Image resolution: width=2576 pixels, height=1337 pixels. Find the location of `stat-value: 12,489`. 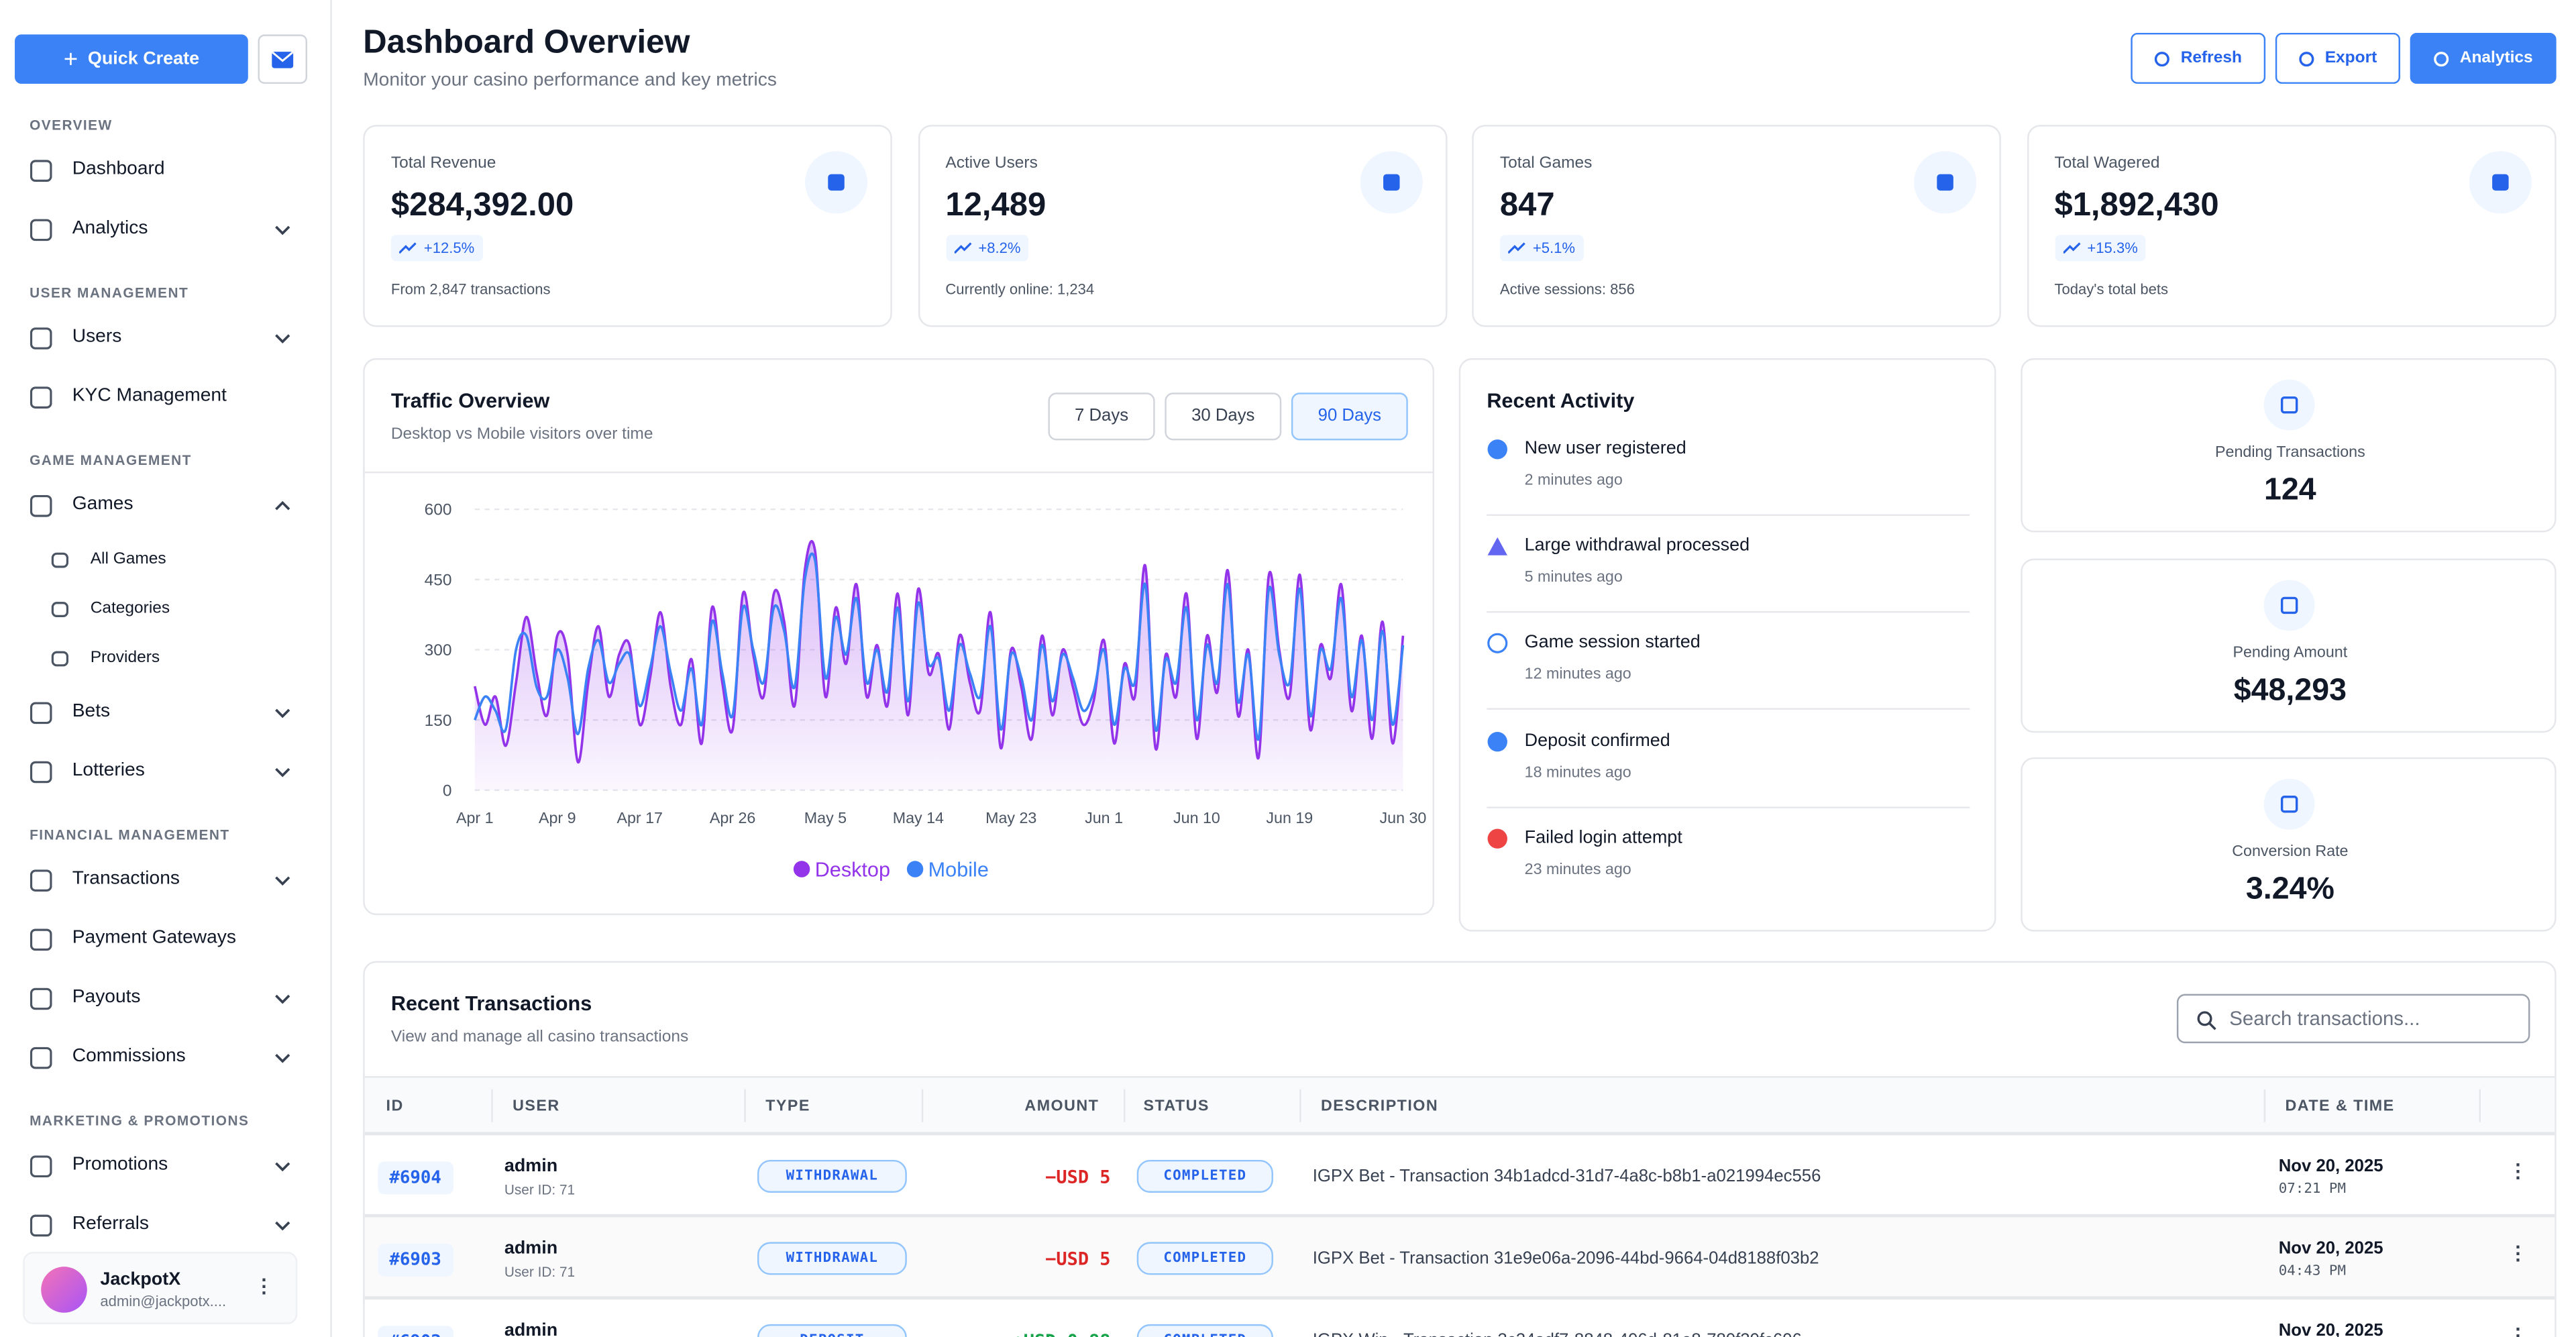

stat-value: 12,489 is located at coordinates (995, 206).